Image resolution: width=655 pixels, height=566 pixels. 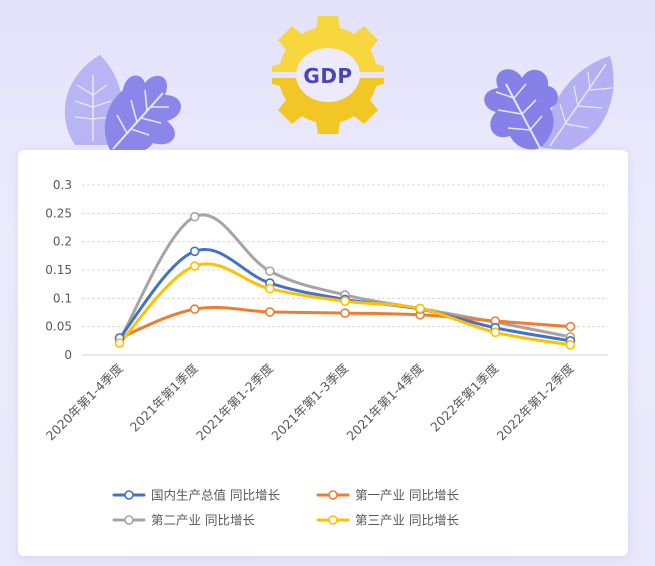 I want to click on legend-label: 国内生产总值 同比增长, so click(x=215, y=495).